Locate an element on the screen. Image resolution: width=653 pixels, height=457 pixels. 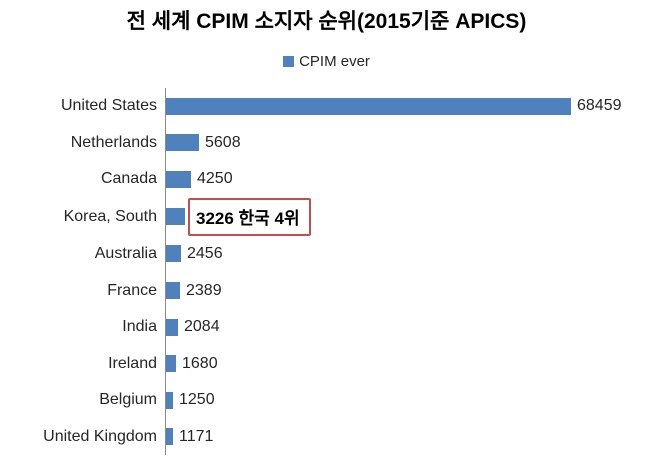
category-label: India is located at coordinates (139, 327).